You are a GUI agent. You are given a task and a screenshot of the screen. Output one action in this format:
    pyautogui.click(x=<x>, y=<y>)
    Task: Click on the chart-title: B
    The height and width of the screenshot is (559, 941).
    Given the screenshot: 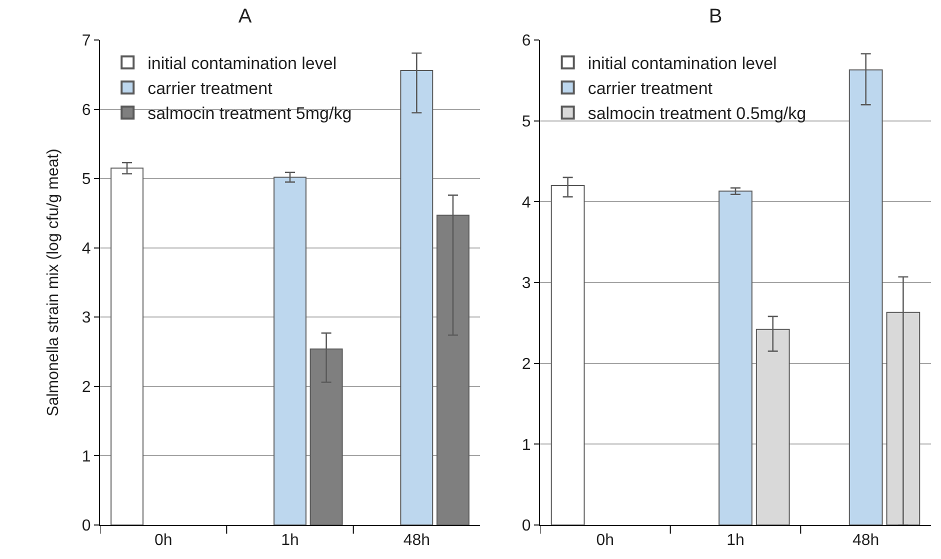 What is the action you would take?
    pyautogui.click(x=715, y=16)
    